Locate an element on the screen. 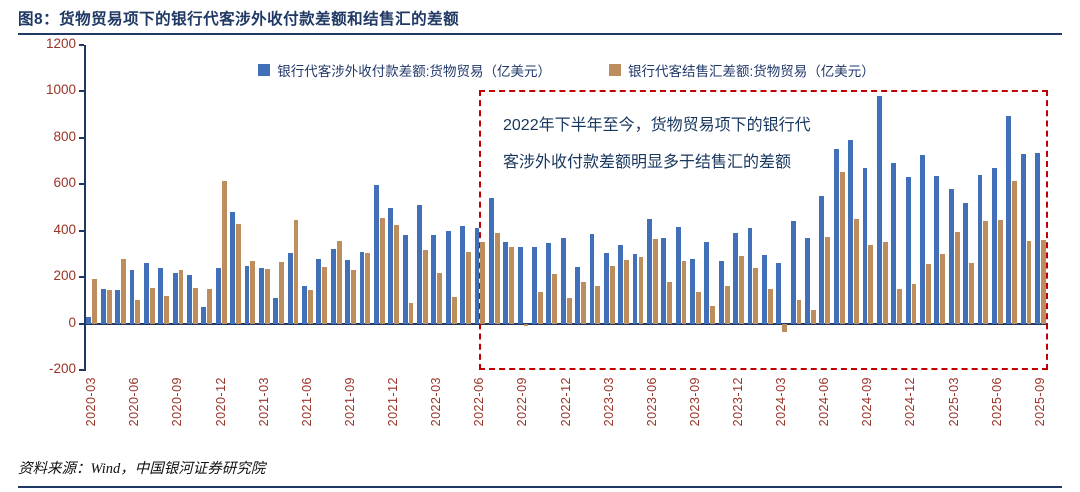 This screenshot has height=492, width=1080. x-axis-tick-label: 2020-09 is located at coordinates (177, 402).